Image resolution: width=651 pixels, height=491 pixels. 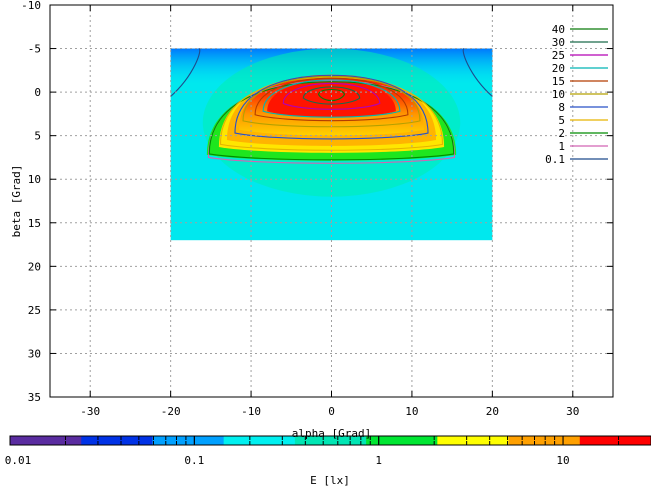 What do you see at coordinates (34, 223) in the screenshot?
I see `y-tick-label: 15` at bounding box center [34, 223].